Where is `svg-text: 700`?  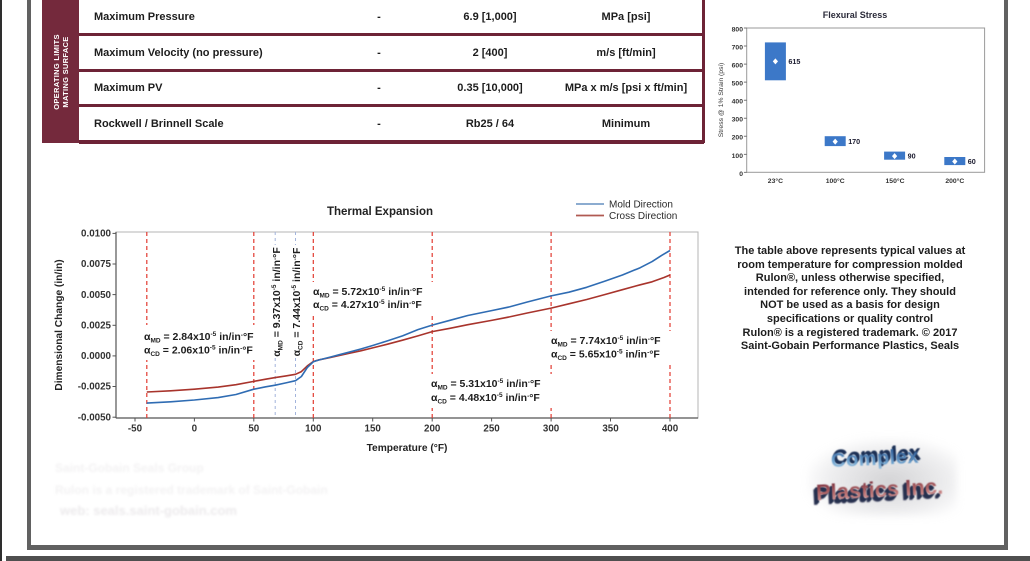 svg-text: 700 is located at coordinates (738, 48).